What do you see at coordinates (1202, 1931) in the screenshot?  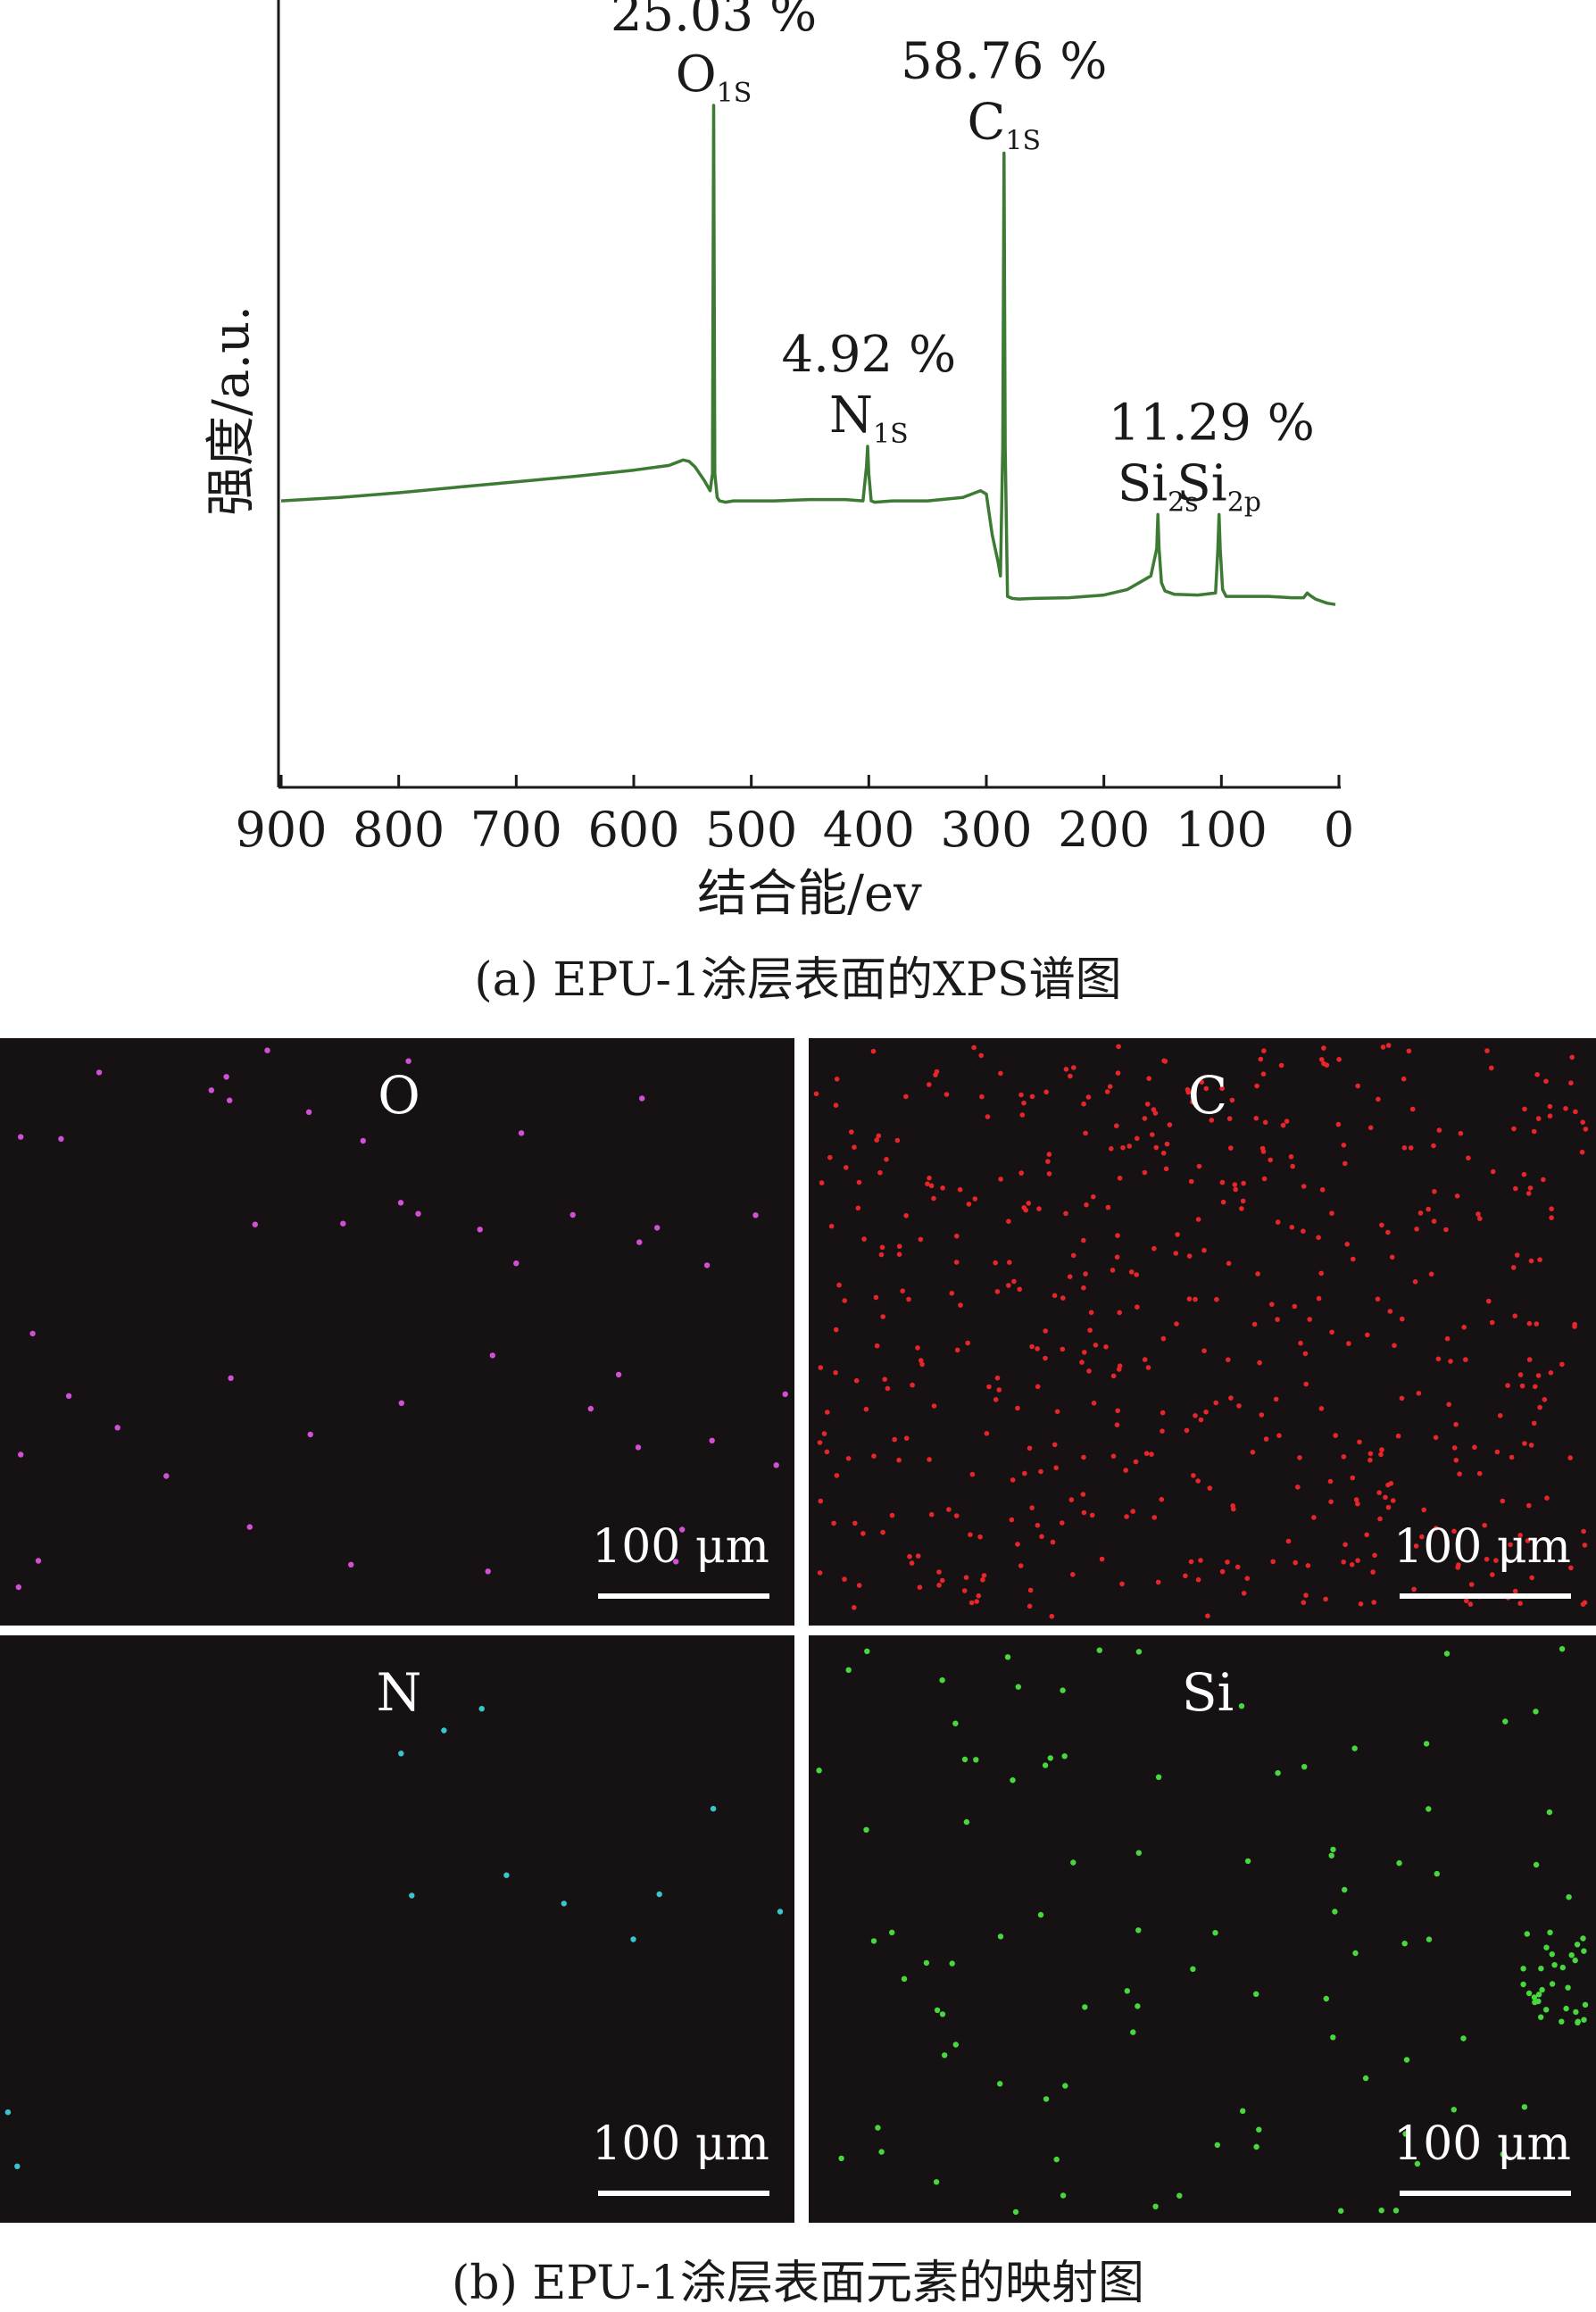 I see `element-dots-si` at bounding box center [1202, 1931].